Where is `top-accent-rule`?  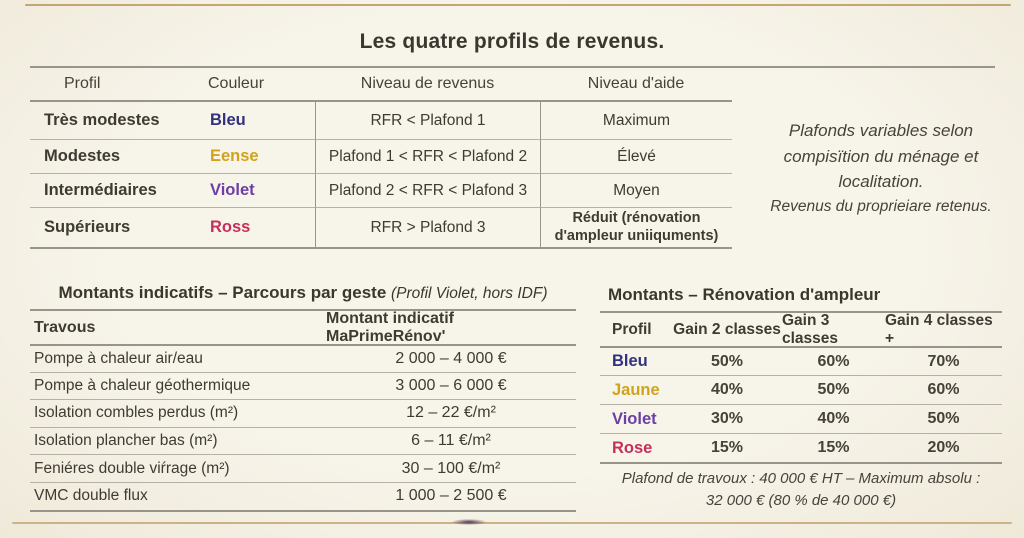
top-accent-rule is located at coordinates (518, 5).